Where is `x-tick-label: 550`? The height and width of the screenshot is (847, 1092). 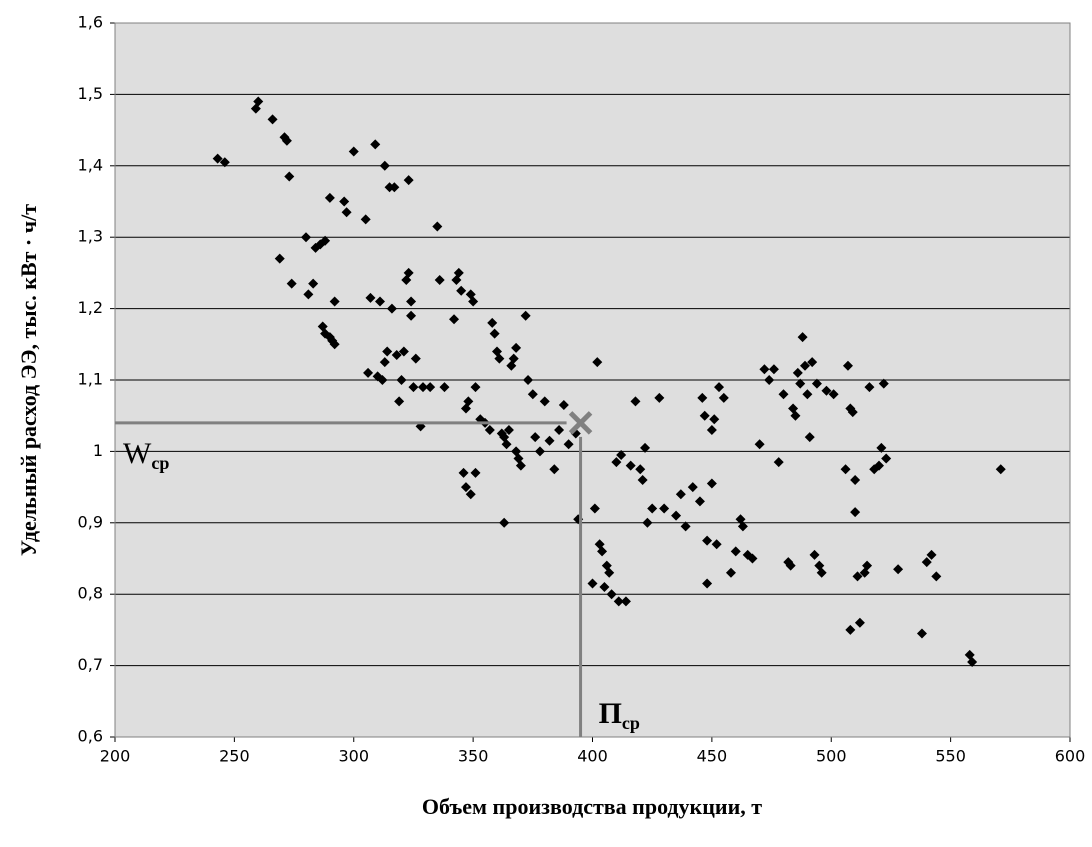 x-tick-label: 550 is located at coordinates (950, 756).